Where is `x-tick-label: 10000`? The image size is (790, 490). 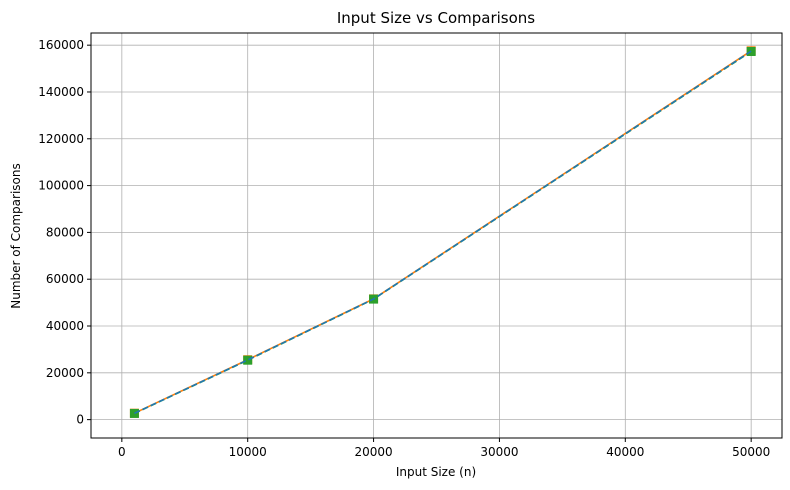
x-tick-label: 10000 is located at coordinates (248, 452).